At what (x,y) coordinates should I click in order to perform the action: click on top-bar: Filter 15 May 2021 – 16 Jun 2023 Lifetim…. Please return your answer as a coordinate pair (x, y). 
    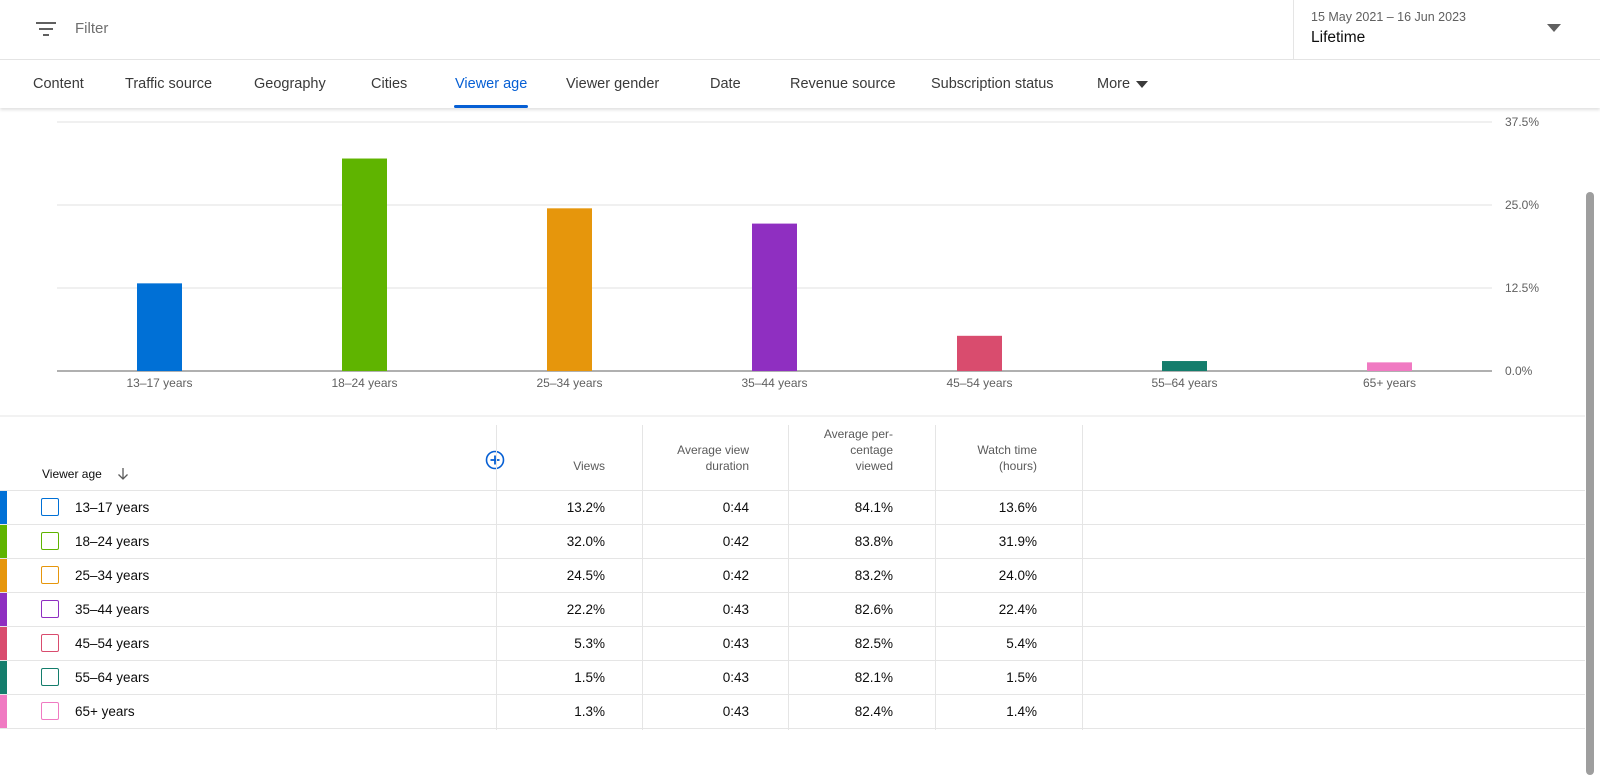
    Looking at the image, I should click on (800, 30).